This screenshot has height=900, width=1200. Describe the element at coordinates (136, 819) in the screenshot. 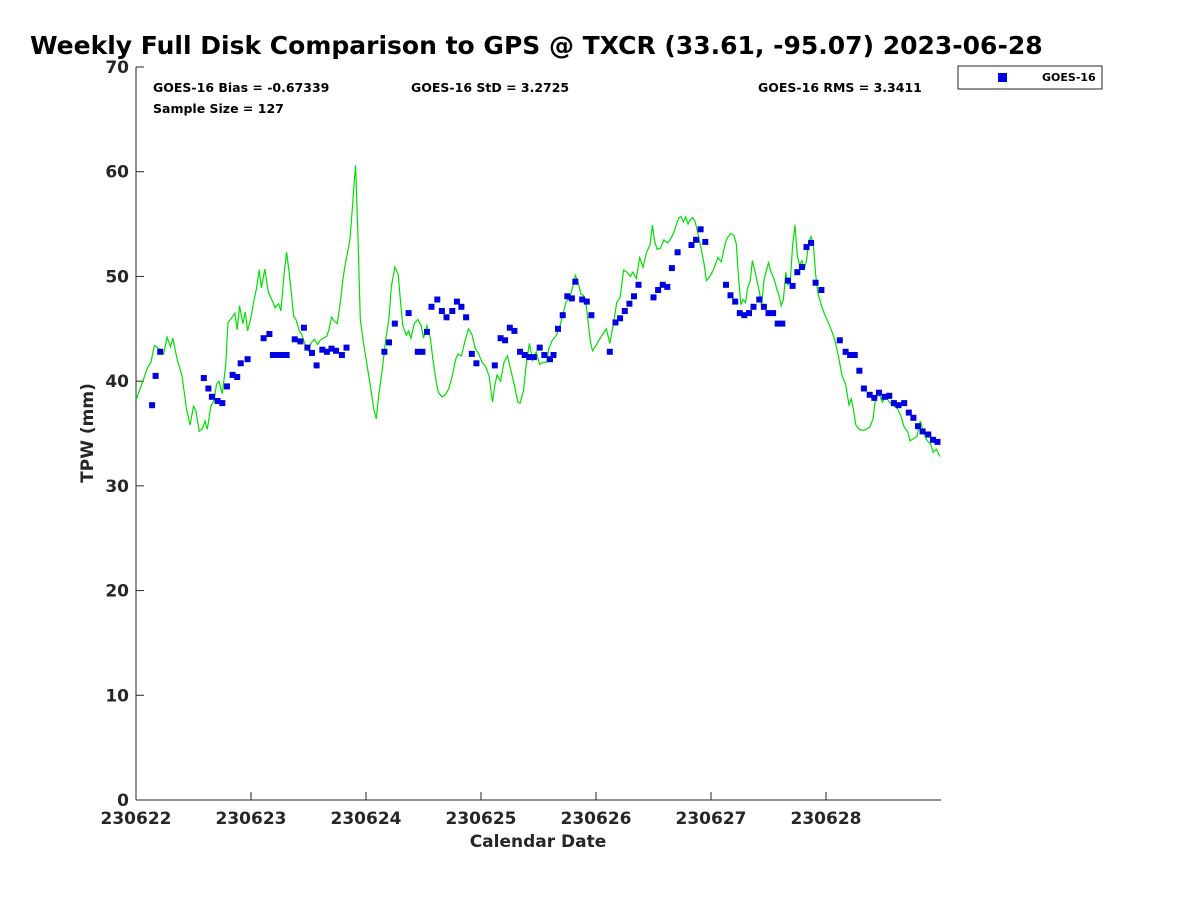

I see `x-tick-label: 230622` at that location.